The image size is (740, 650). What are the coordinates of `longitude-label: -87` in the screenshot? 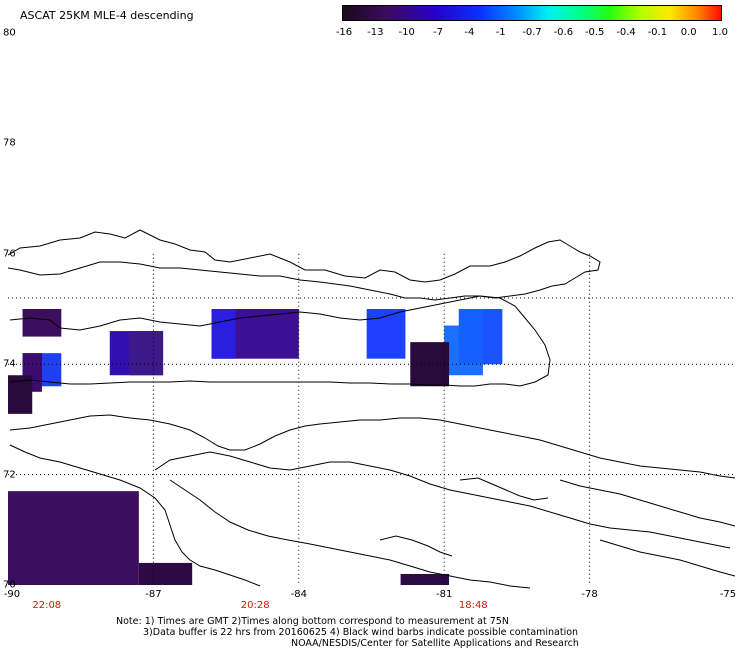 It's located at (153, 594).